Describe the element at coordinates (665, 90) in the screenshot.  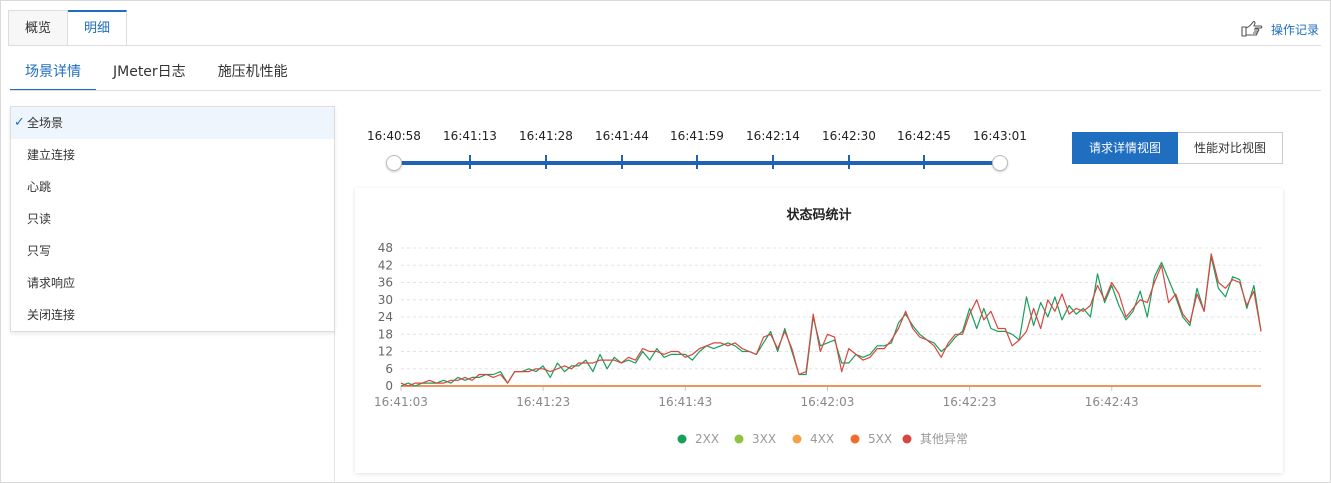
I see `sub-tabs-divider` at that location.